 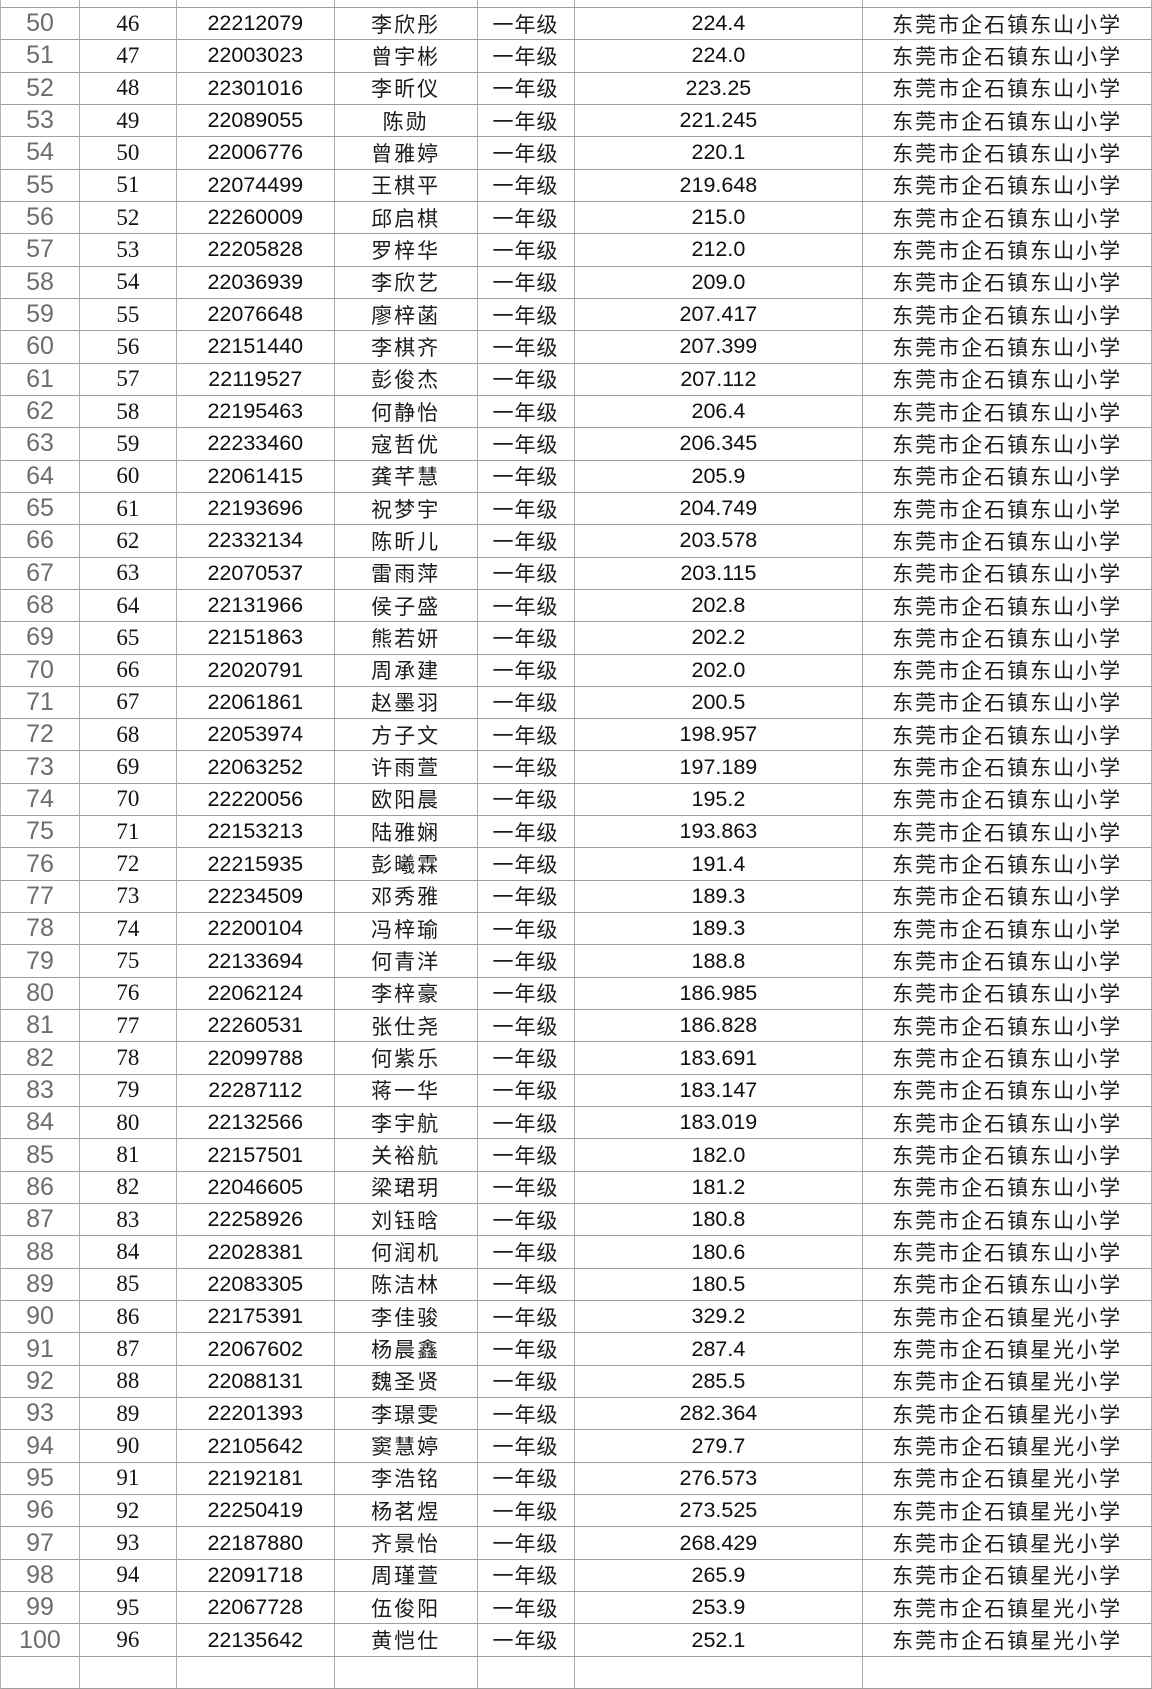 What do you see at coordinates (406, 670) in the screenshot?
I see `cell-name: 周承建` at bounding box center [406, 670].